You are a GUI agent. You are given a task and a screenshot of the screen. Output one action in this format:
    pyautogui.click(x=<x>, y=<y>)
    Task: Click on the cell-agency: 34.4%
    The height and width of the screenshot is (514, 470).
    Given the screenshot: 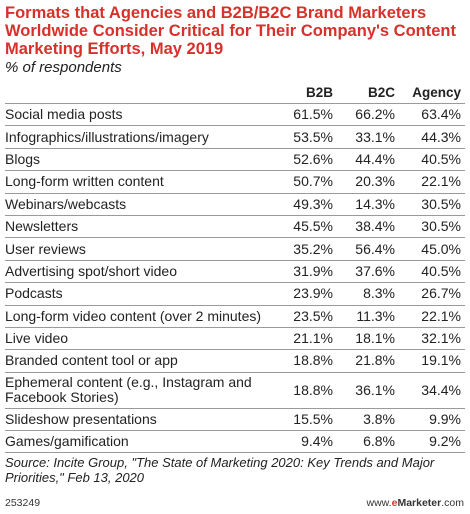 What is the action you would take?
    pyautogui.click(x=432, y=390)
    